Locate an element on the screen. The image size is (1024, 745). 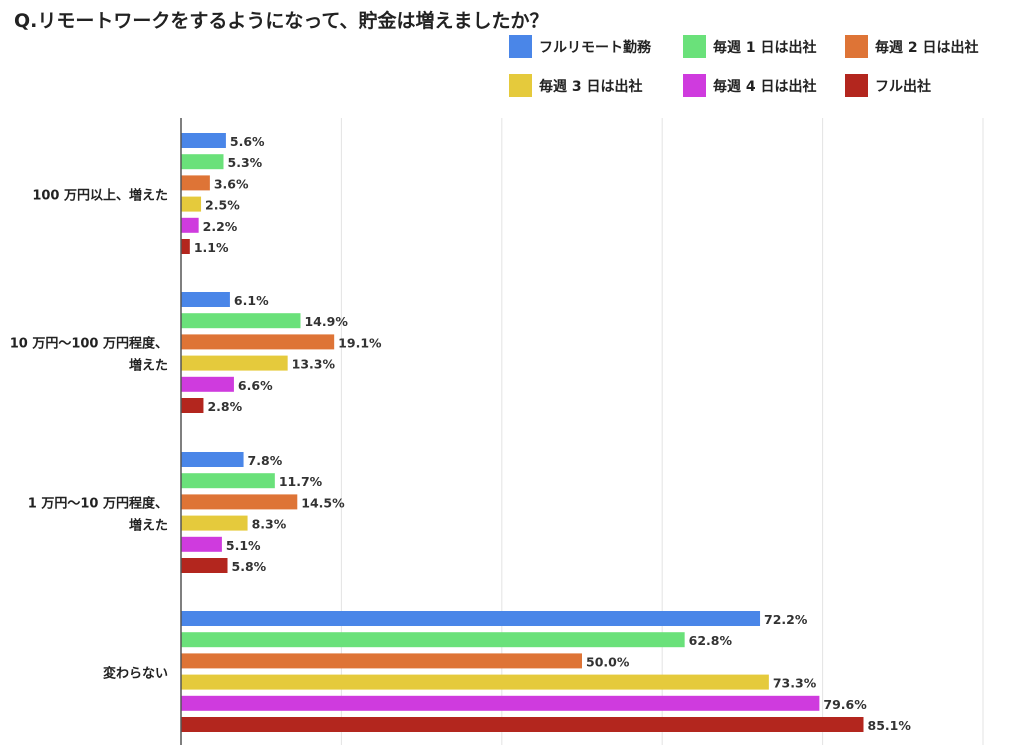
data-label: 13.3% is located at coordinates (314, 364).